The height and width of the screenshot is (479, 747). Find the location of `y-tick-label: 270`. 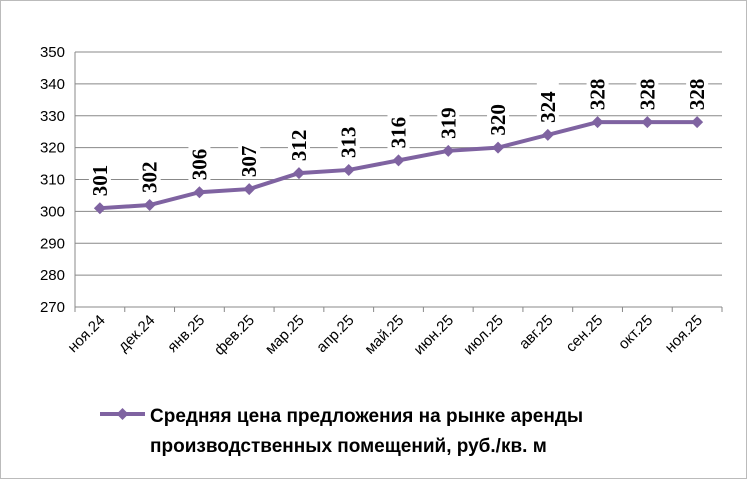

y-tick-label: 270 is located at coordinates (52, 307).